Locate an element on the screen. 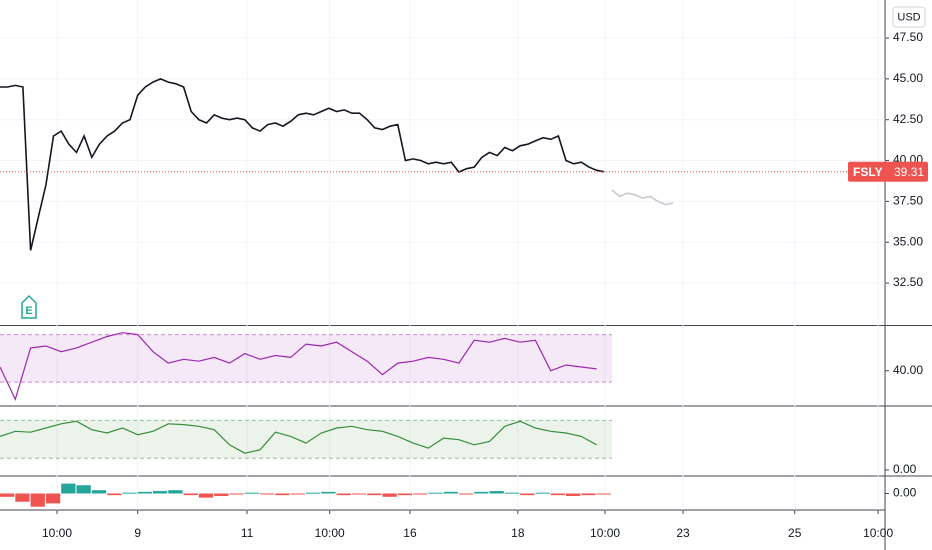  symbol-label: FSLY is located at coordinates (868, 172).